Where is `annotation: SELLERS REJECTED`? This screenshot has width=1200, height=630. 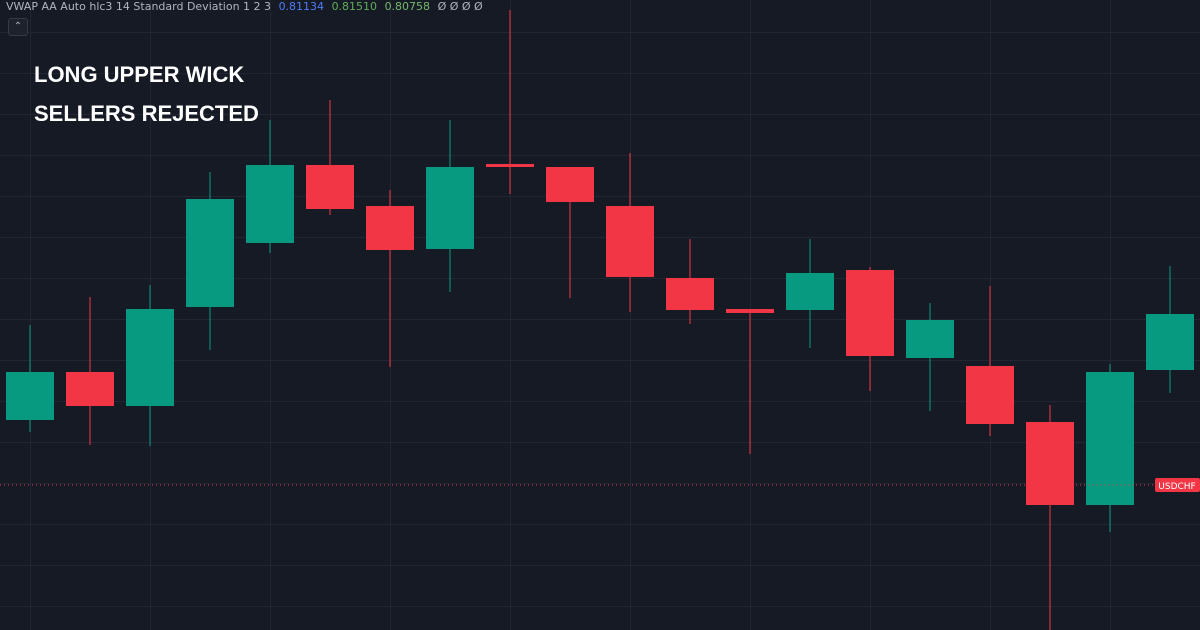
annotation: SELLERS REJECTED is located at coordinates (146, 113).